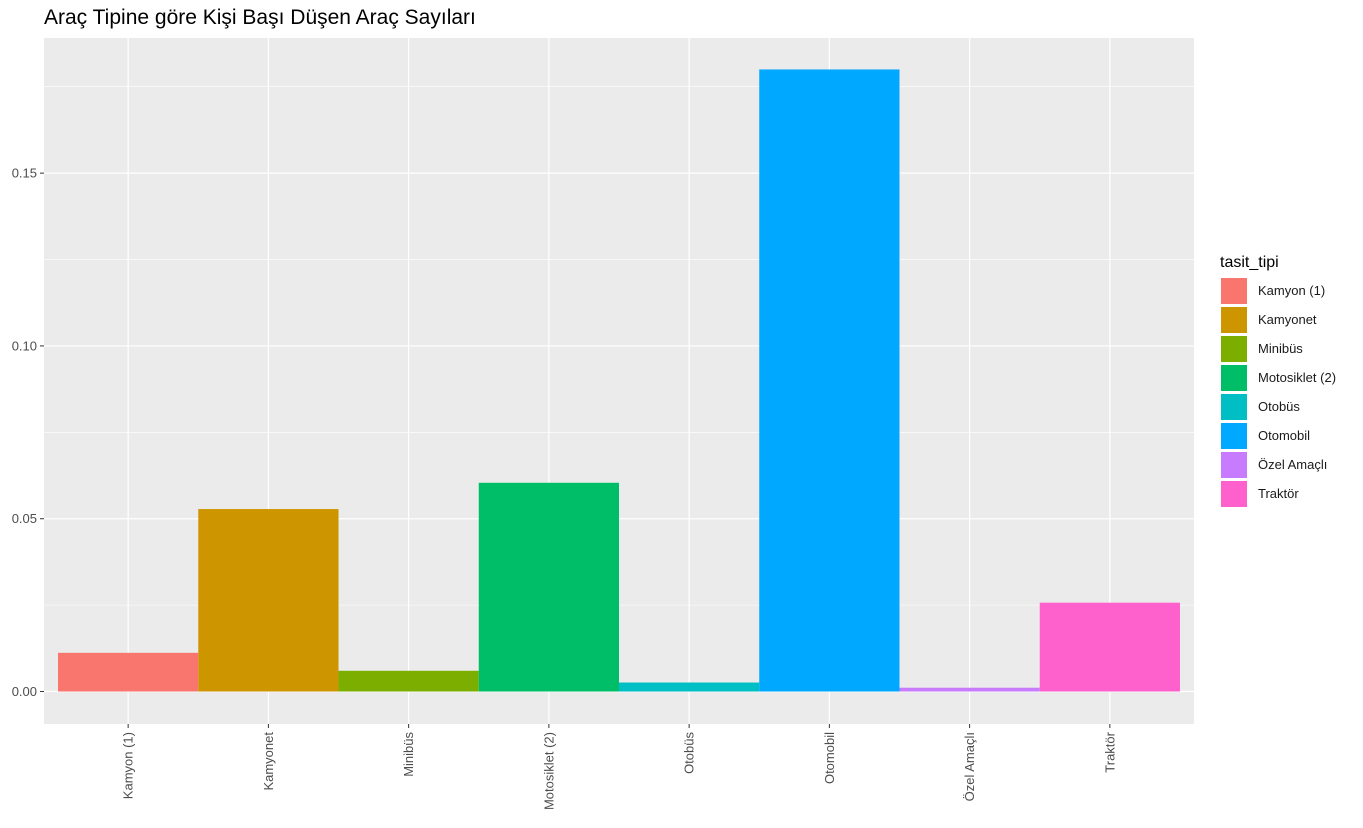 This screenshot has height=828, width=1363. What do you see at coordinates (1109, 751) in the screenshot?
I see `x-tick-label: Traktör` at bounding box center [1109, 751].